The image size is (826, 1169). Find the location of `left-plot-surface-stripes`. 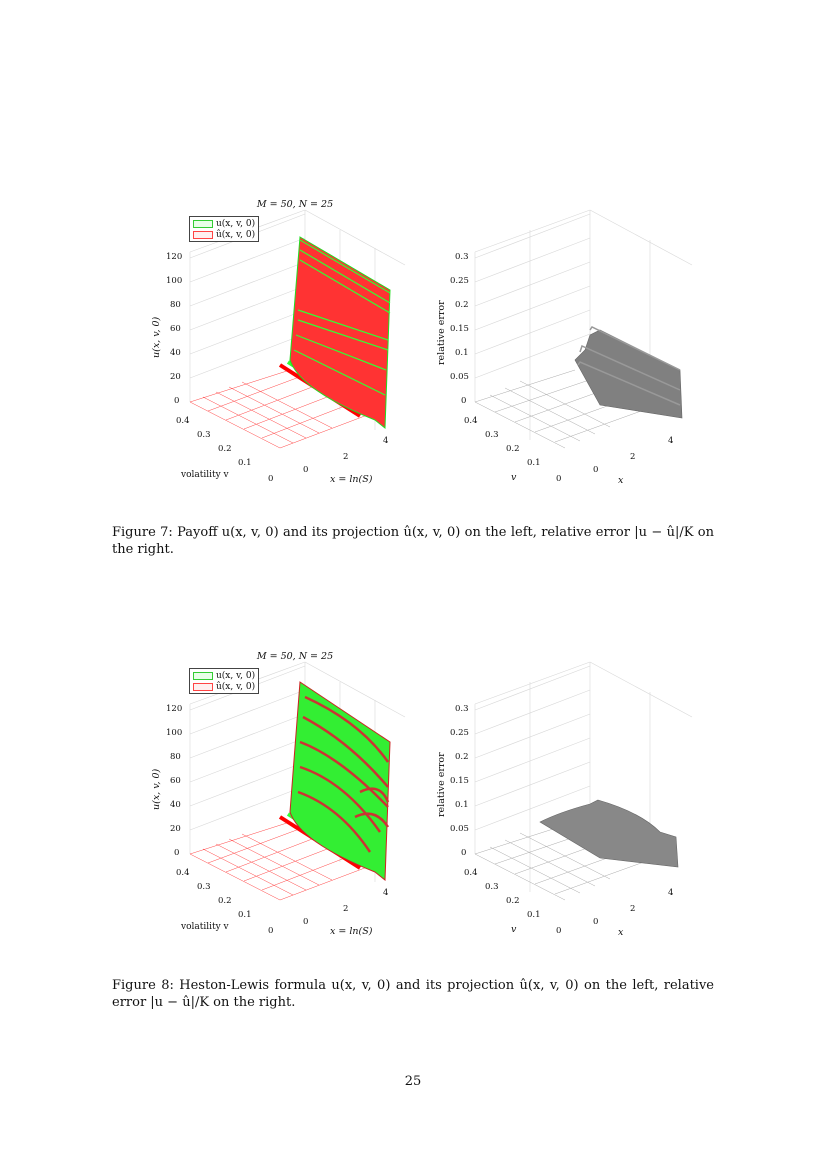

left-plot-surface-stripes is located at coordinates (342, 317).